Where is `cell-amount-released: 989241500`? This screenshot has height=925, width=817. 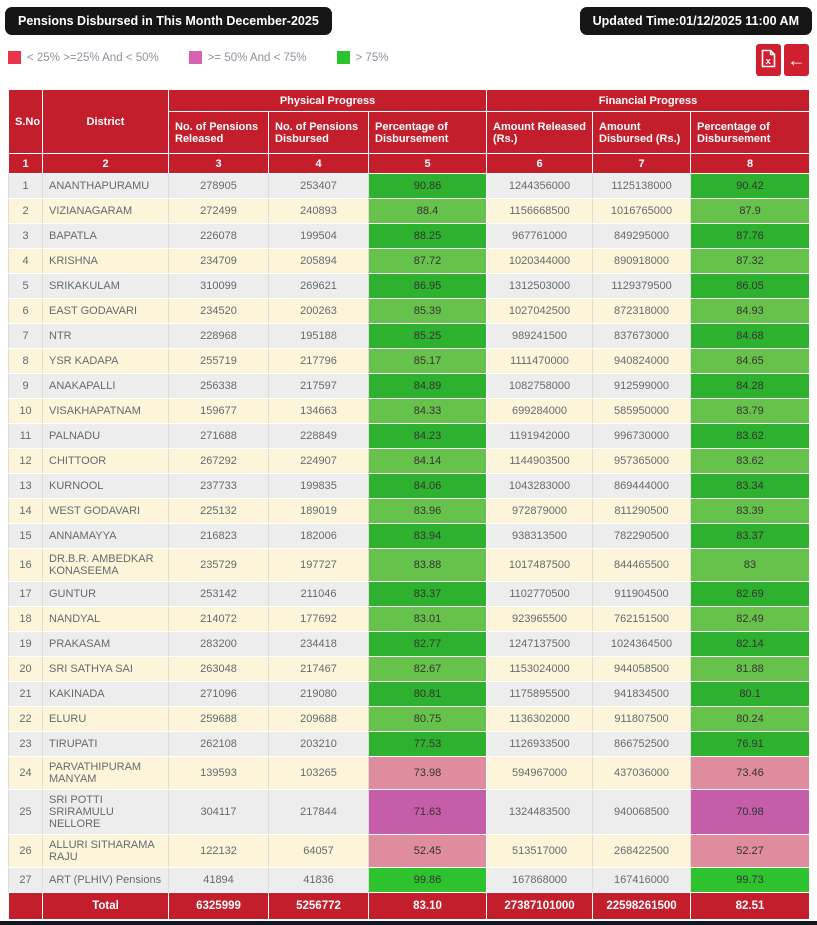
cell-amount-released: 989241500 is located at coordinates (540, 336).